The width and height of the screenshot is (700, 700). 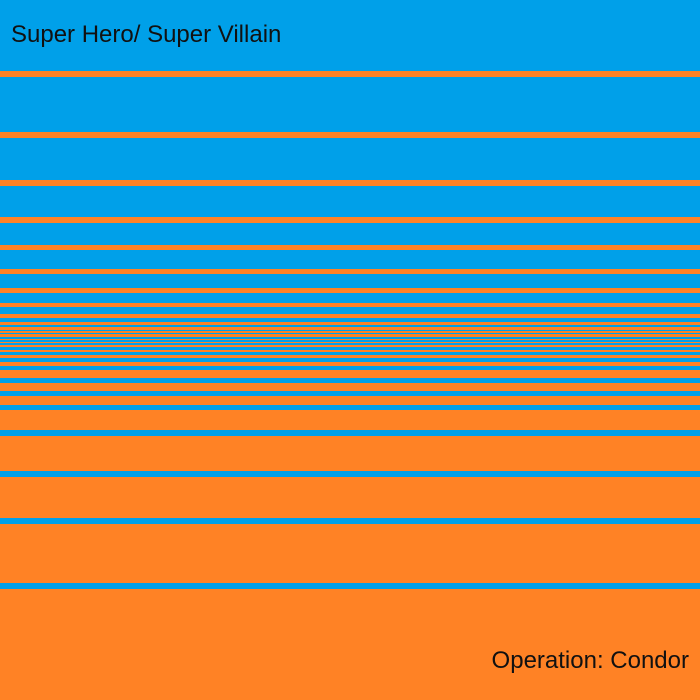 What do you see at coordinates (590, 660) in the screenshot?
I see `album-title: Operation: Condor` at bounding box center [590, 660].